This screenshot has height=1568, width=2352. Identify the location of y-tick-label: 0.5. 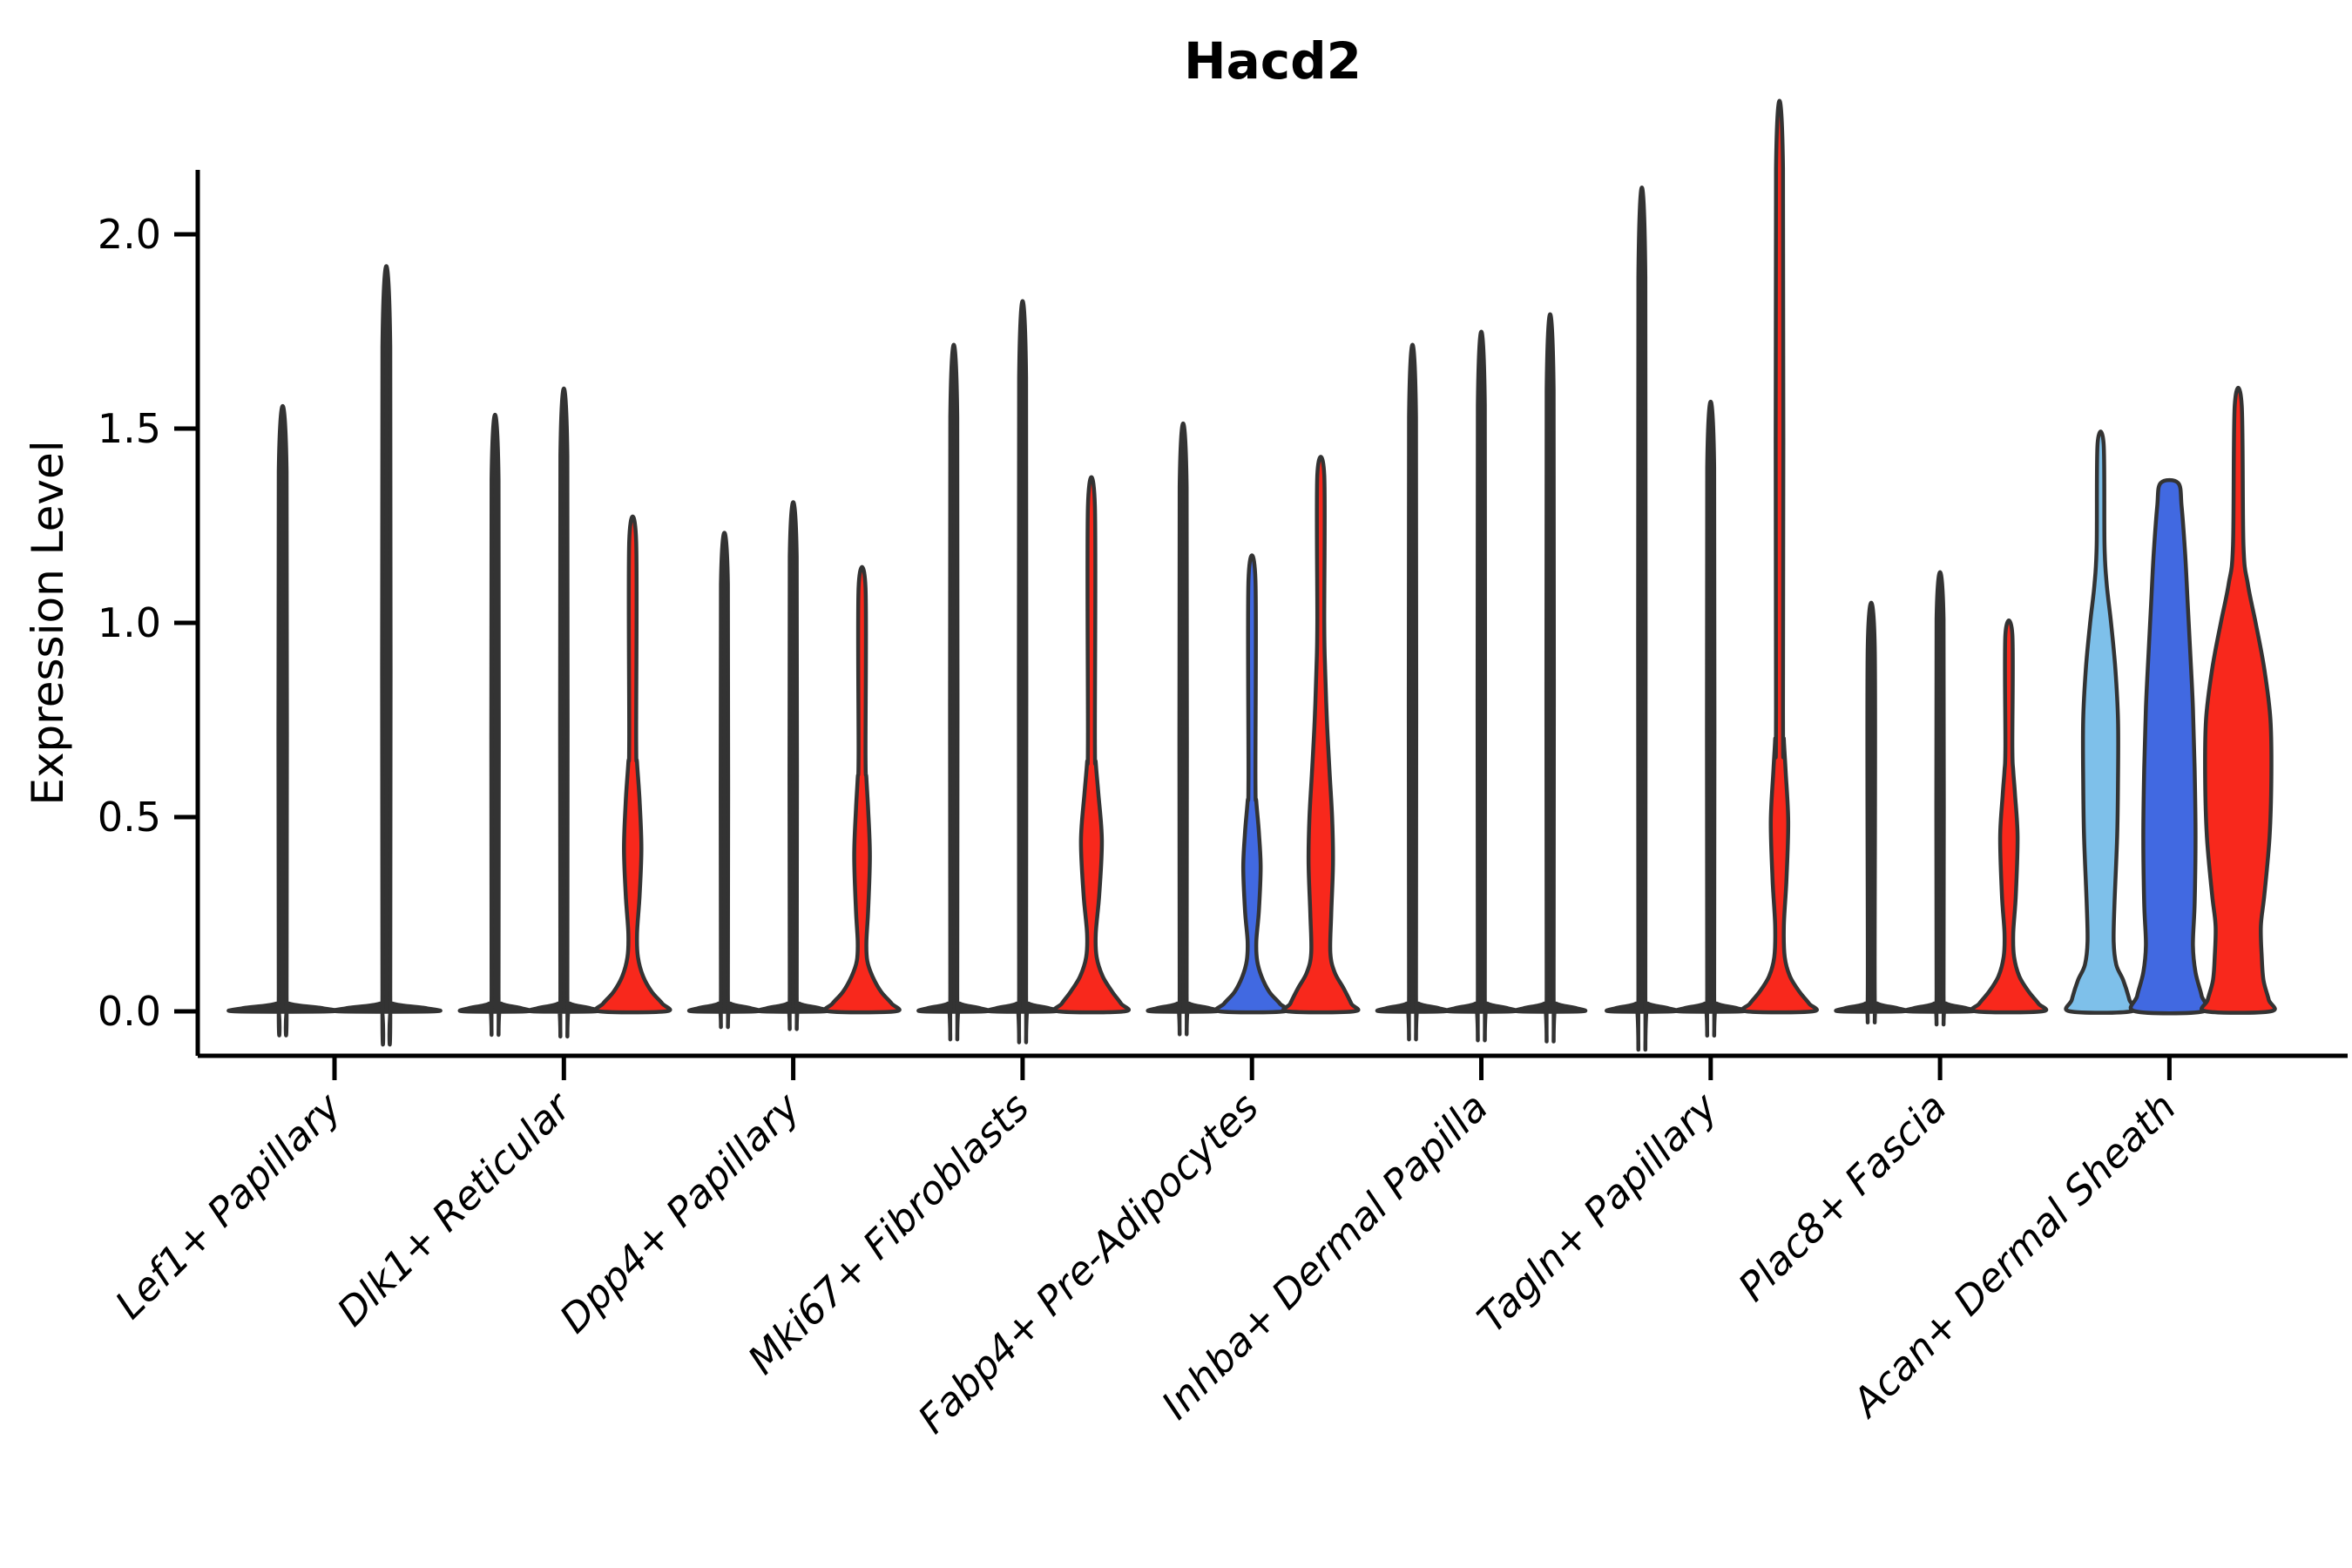
(129, 817).